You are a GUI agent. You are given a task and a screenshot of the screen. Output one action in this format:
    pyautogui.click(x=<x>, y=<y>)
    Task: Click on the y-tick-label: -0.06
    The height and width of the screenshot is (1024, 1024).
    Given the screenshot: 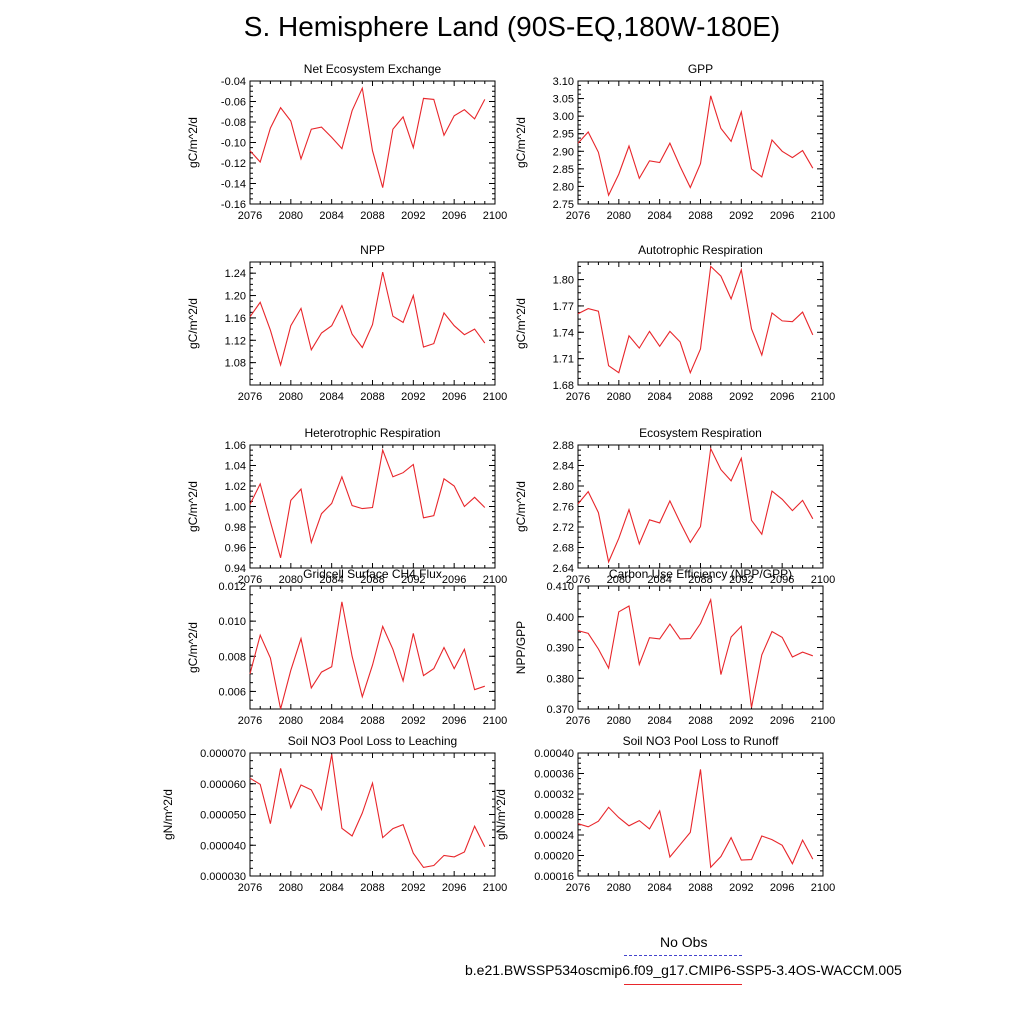 What is the action you would take?
    pyautogui.click(x=233, y=103)
    